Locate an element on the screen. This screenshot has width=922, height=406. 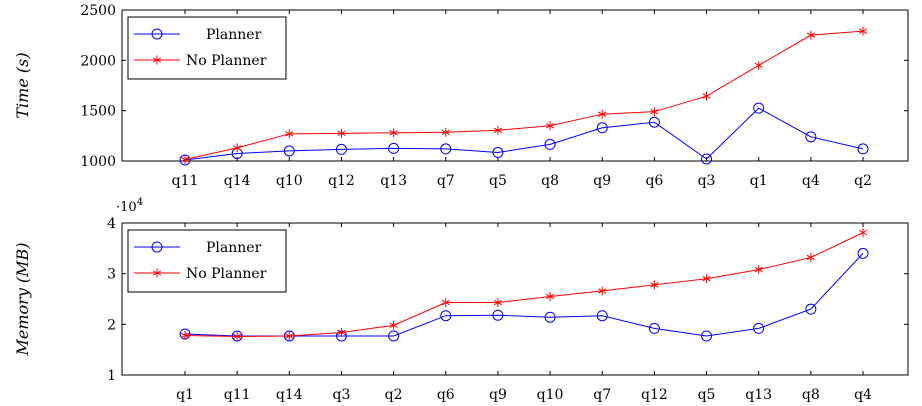
y-tick-label: 1 is located at coordinates (111, 376).